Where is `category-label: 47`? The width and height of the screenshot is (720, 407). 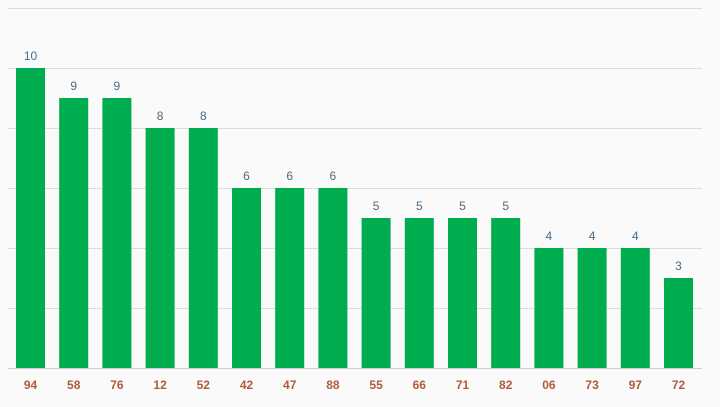 category-label: 47 is located at coordinates (290, 385).